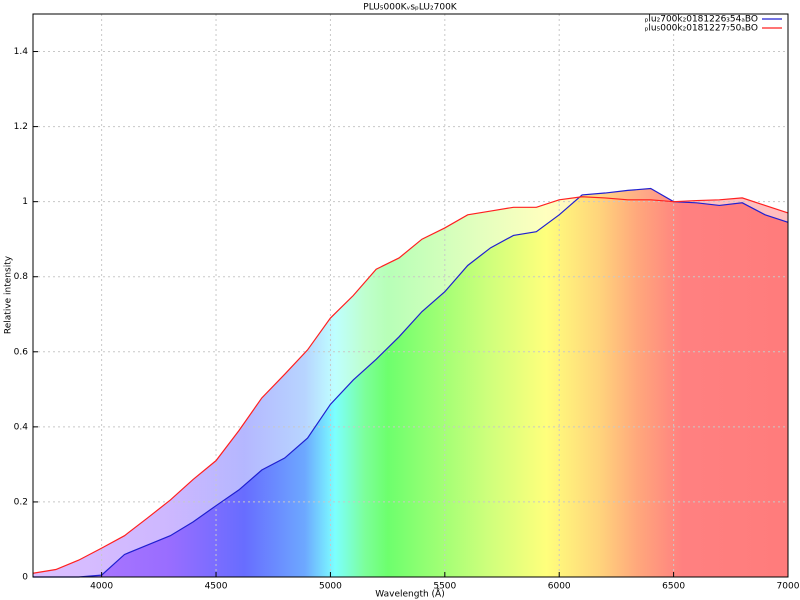  I want to click on legend-label: ₚlu₂700k₂0181226₃54ₐBO, so click(701, 20).